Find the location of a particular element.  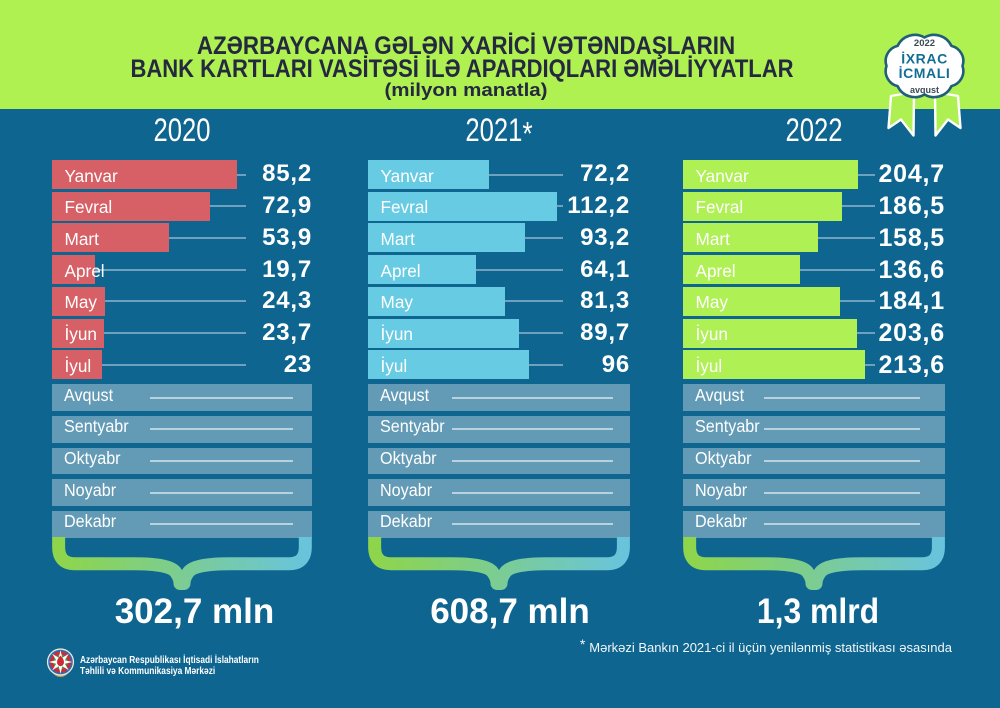

svg-text: avqust is located at coordinates (924, 90).